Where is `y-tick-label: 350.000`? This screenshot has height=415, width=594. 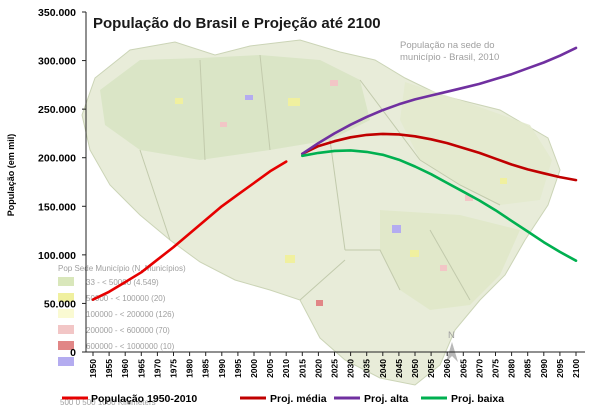 y-tick-label: 350.000 is located at coordinates (57, 13).